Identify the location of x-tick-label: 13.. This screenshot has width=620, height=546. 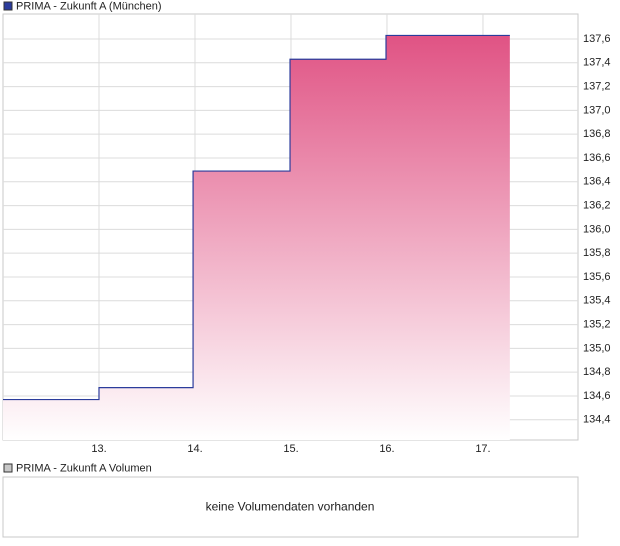
(98, 449).